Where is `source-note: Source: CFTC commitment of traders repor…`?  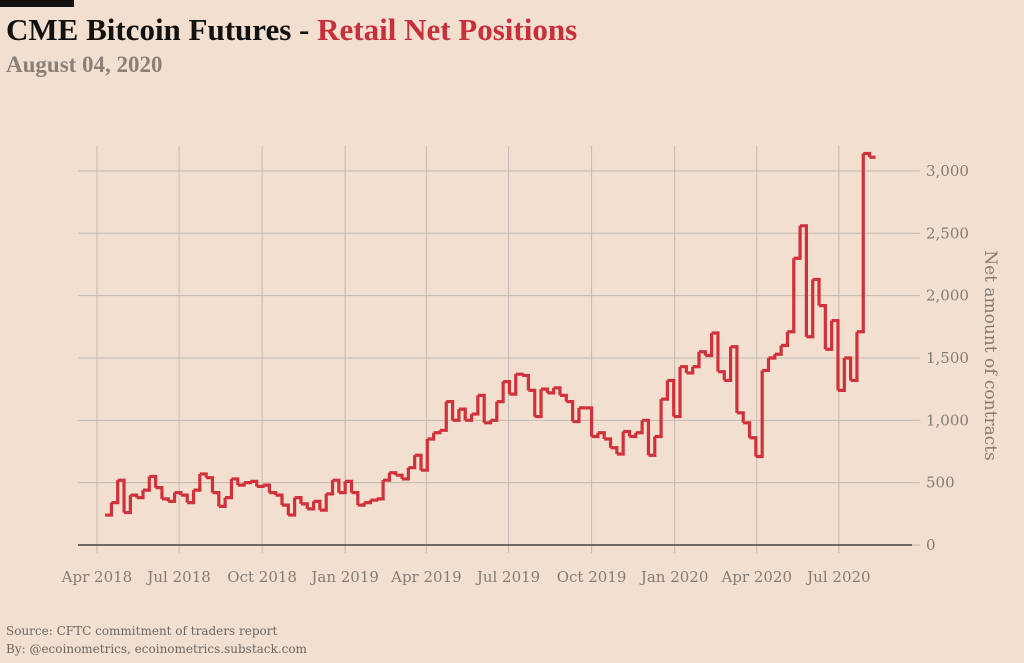
source-note: Source: CFTC commitment of traders repor… is located at coordinates (142, 631).